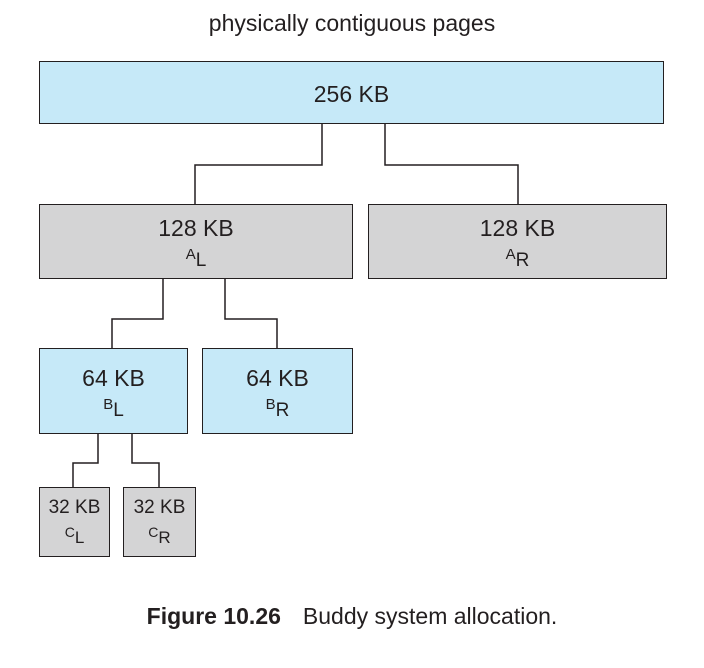 This screenshot has width=704, height=668. I want to click on figure-caption: Figure 10.26 Buddy system allocation., so click(352, 616).